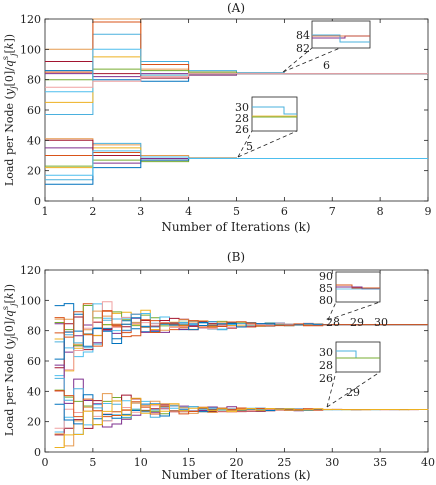  I want to click on chart-b-x-tick-label: 10, so click(141, 462).